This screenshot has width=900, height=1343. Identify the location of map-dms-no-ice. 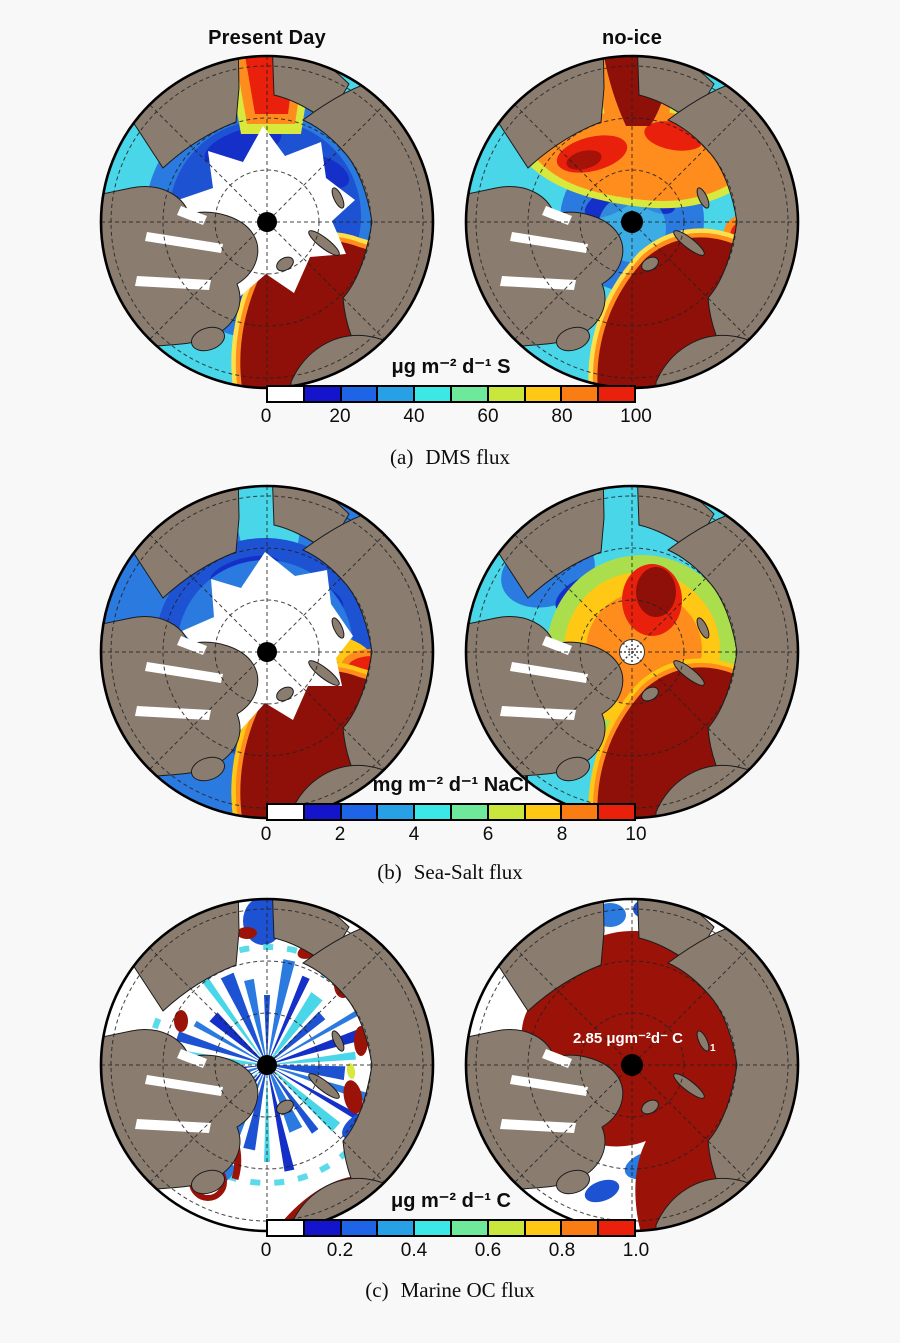
(632, 222).